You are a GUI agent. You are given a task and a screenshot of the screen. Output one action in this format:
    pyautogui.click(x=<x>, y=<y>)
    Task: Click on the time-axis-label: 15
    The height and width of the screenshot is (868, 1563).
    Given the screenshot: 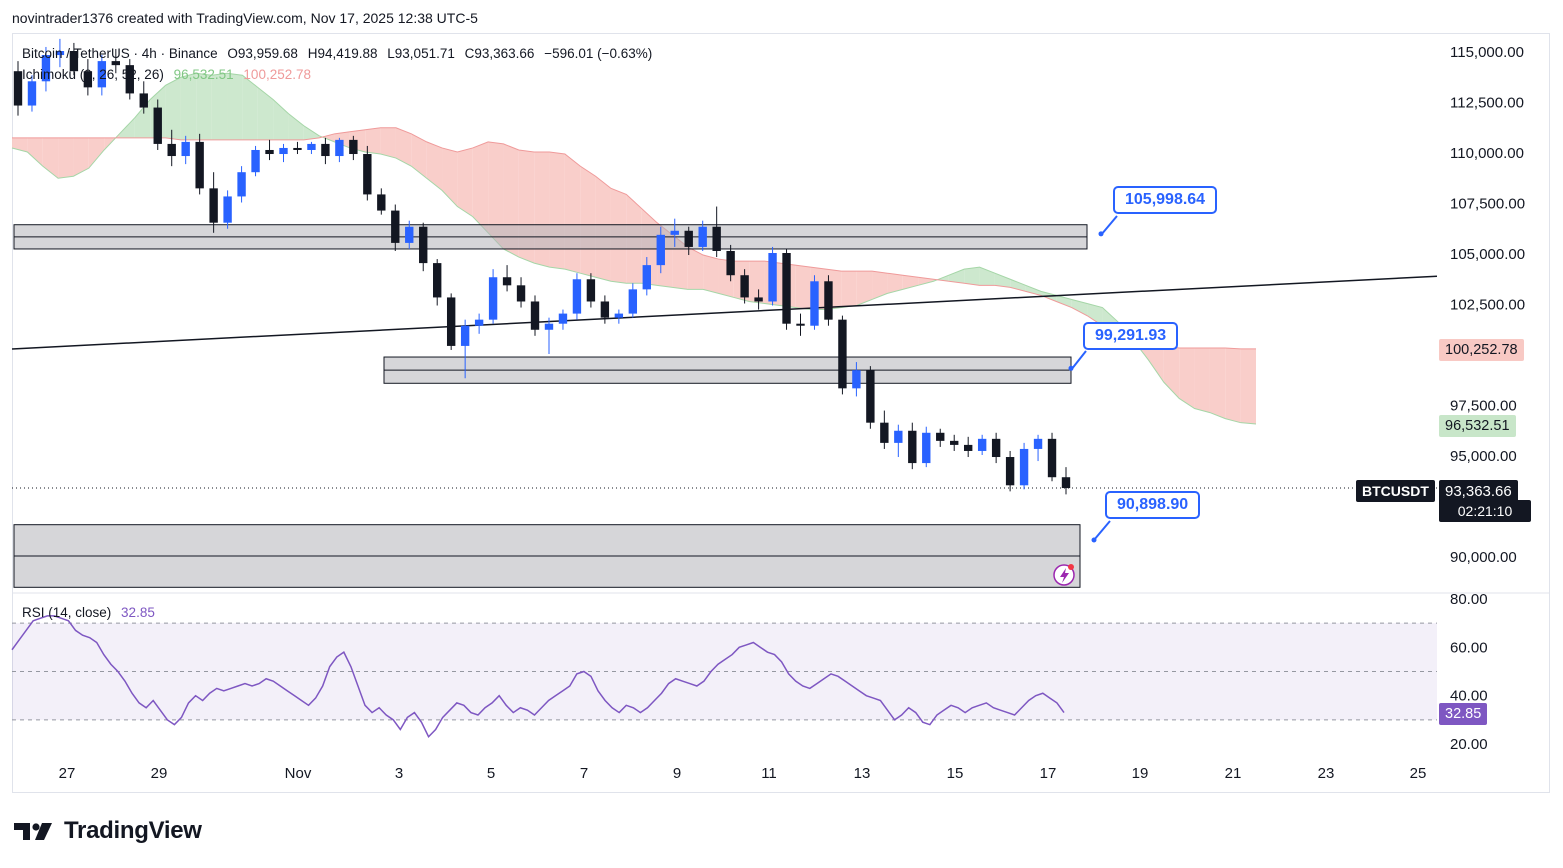 What is the action you would take?
    pyautogui.click(x=955, y=773)
    